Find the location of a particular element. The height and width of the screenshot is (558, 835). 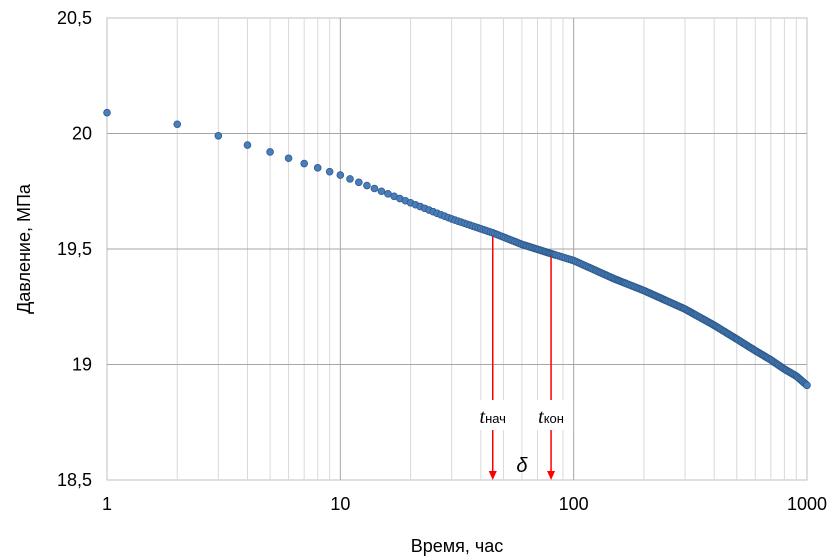

y-tick-label: 19,5 is located at coordinates (74, 249).